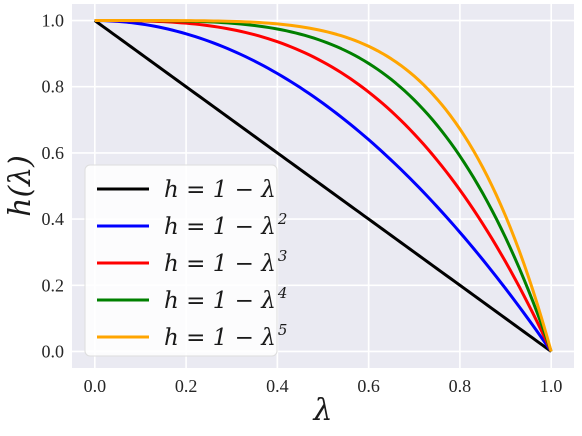 Image resolution: width=582 pixels, height=436 pixels. I want to click on y-tick-label: 0.2, so click(53, 285).